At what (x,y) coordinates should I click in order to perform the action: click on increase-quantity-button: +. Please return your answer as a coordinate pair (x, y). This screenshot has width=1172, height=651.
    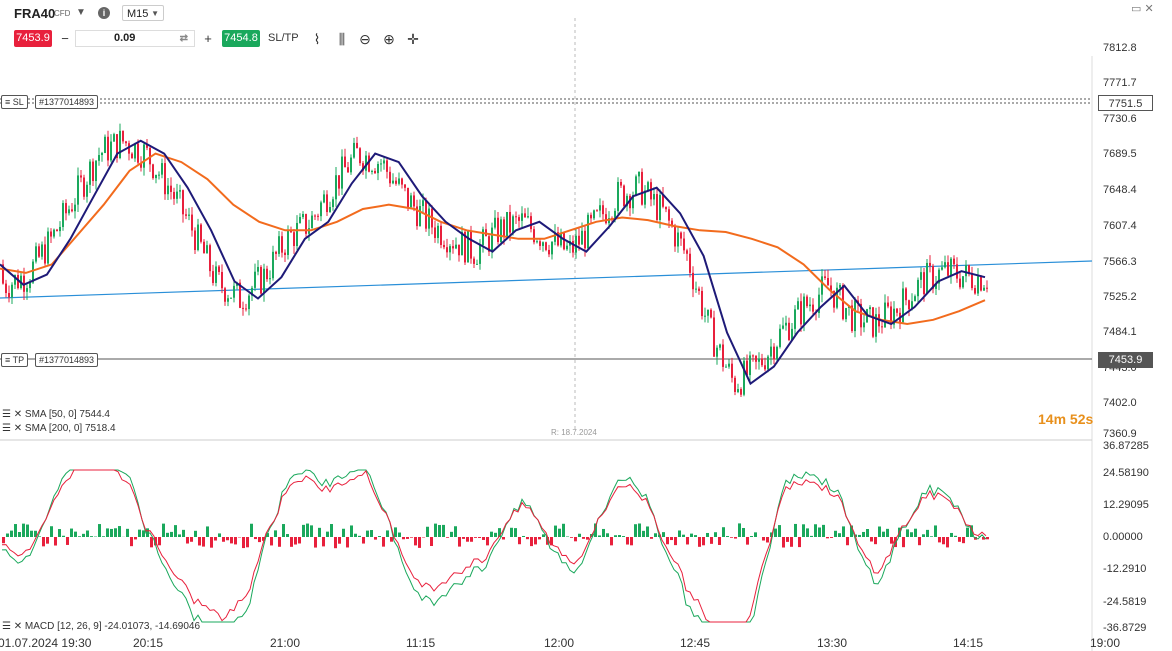
    Looking at the image, I should click on (208, 38).